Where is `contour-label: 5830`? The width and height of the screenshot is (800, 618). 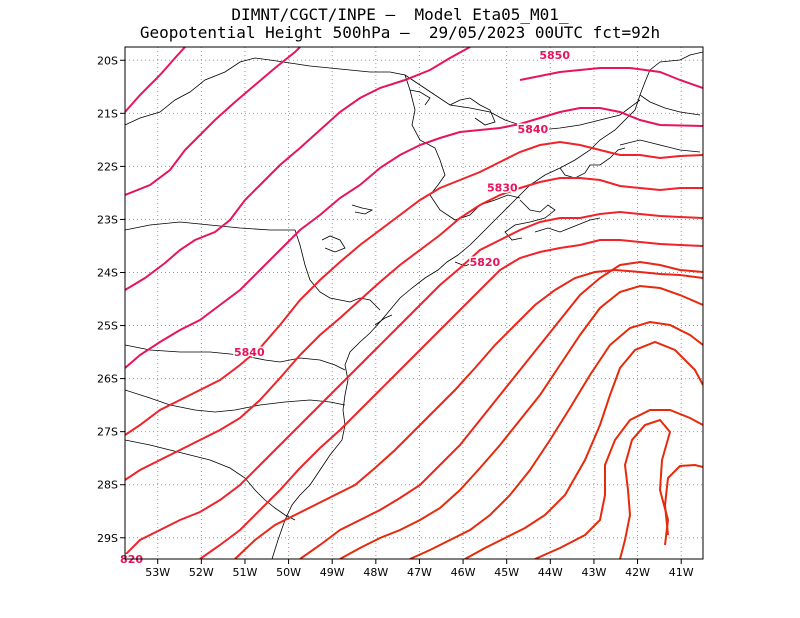 contour-label: 5830 is located at coordinates (502, 188).